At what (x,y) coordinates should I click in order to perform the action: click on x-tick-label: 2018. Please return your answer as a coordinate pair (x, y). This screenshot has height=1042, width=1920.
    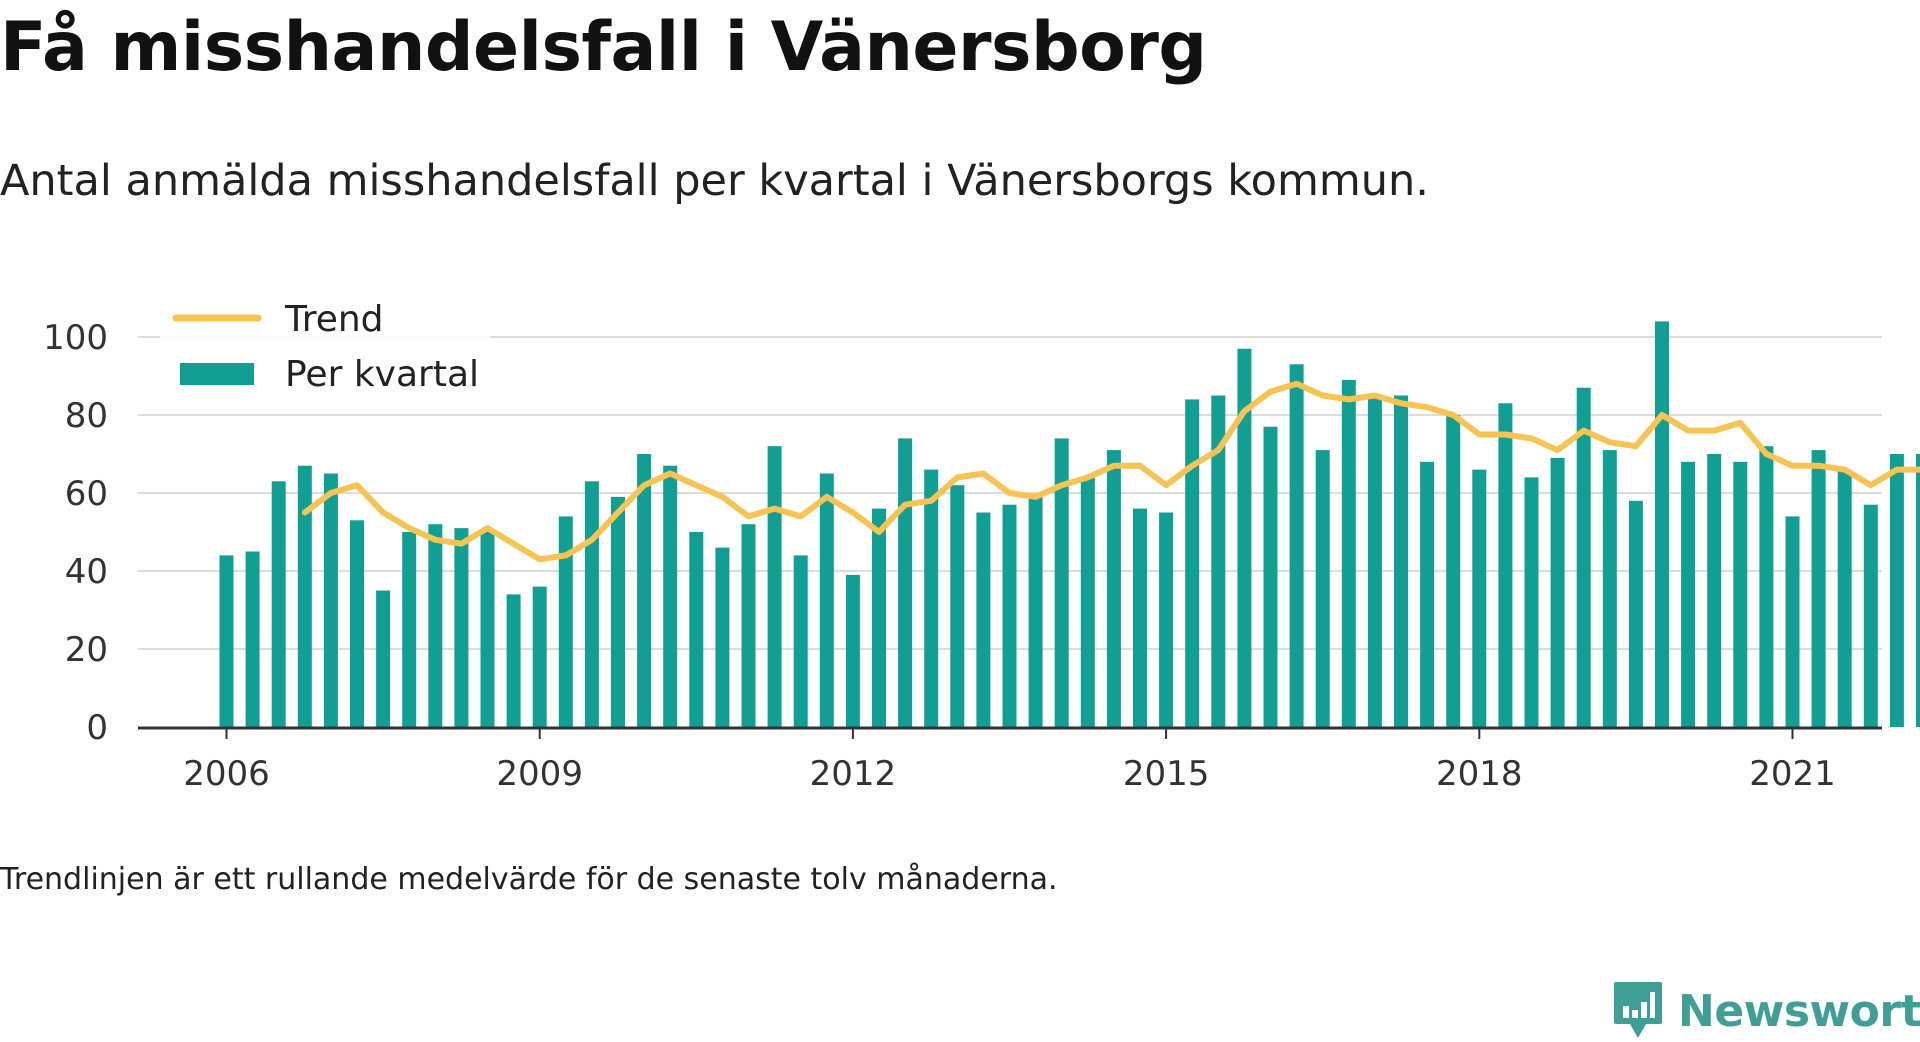
    Looking at the image, I should click on (1479, 774).